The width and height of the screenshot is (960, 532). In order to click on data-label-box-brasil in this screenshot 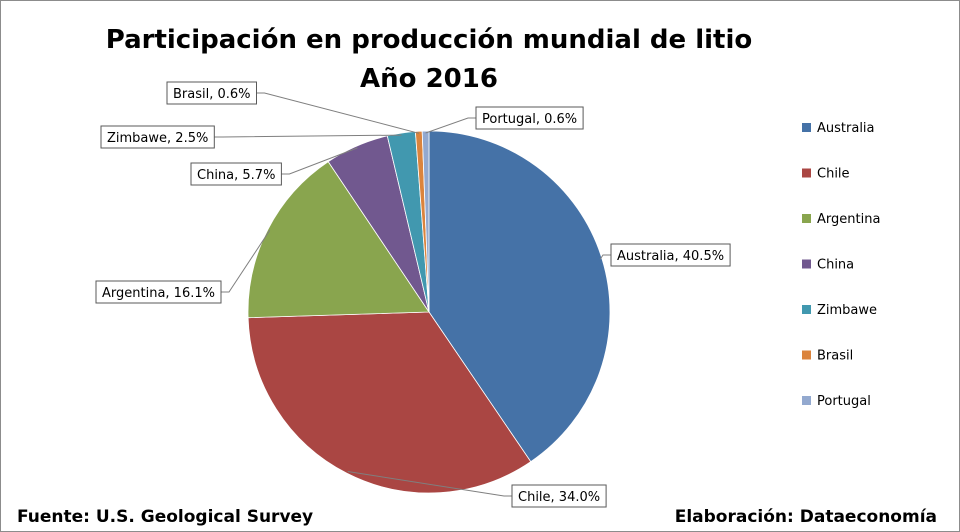, I will do `click(211, 93)`.